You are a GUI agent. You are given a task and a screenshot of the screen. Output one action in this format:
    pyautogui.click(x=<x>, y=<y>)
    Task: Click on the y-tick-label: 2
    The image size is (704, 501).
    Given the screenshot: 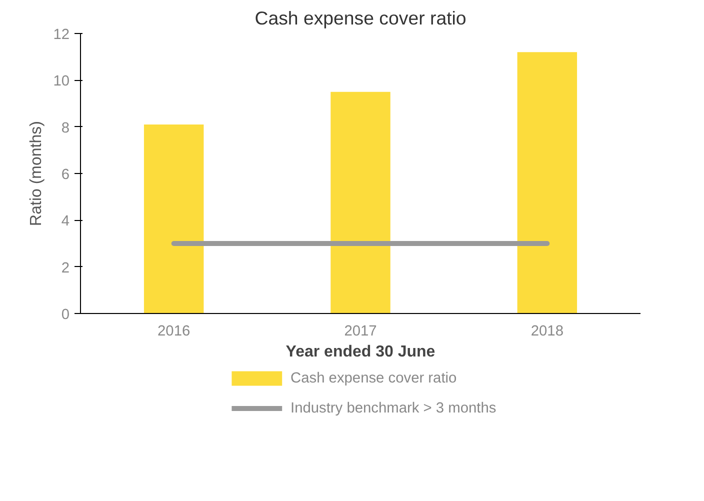 What is the action you would take?
    pyautogui.click(x=65, y=268)
    